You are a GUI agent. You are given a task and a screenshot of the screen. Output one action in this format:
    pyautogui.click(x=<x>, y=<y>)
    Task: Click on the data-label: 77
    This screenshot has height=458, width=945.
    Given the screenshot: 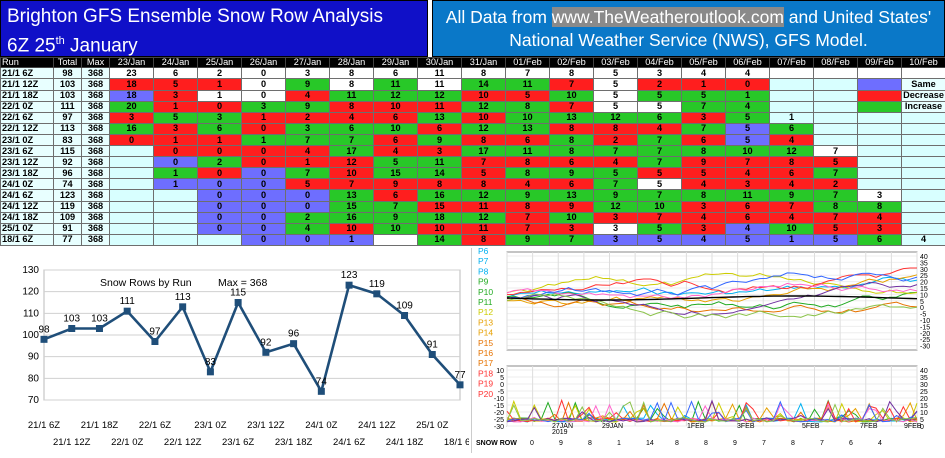 What is the action you would take?
    pyautogui.click(x=460, y=375)
    